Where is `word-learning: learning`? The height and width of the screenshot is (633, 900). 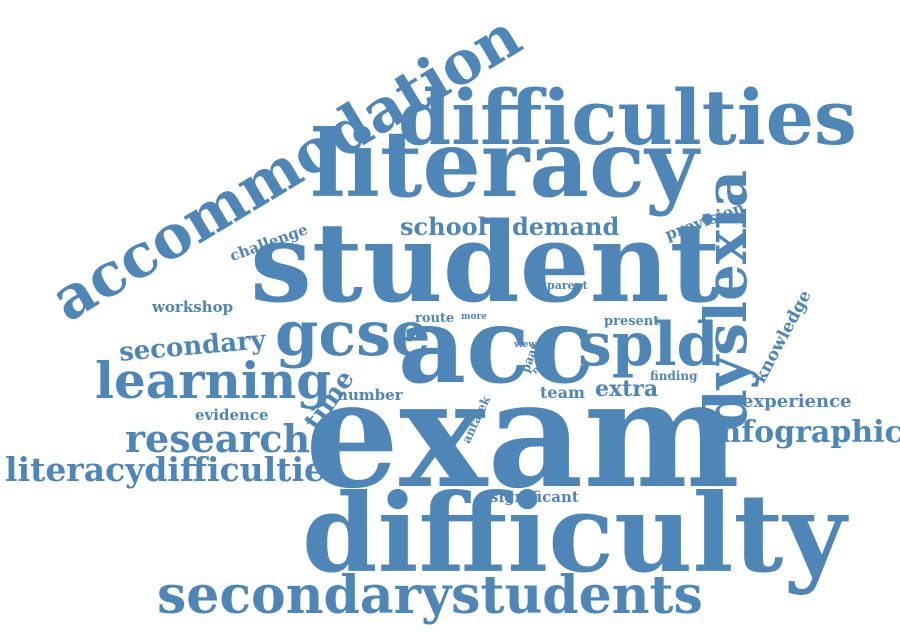 word-learning: learning is located at coordinates (213, 380).